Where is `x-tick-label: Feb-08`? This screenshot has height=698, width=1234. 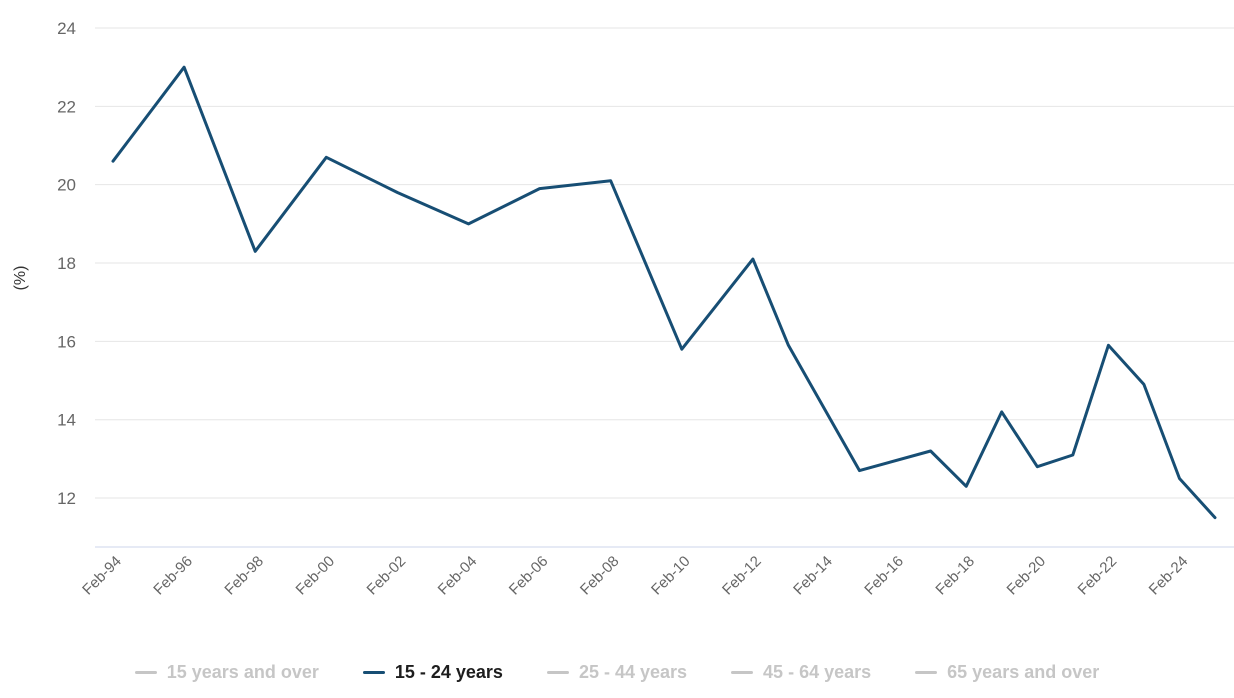 x-tick-label: Feb-08 is located at coordinates (600, 576).